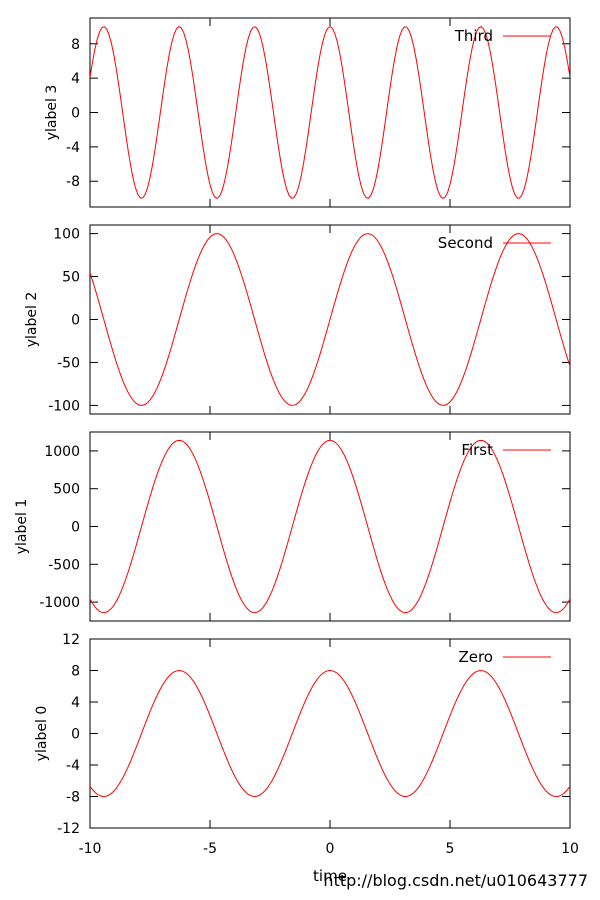 This screenshot has width=600, height=900. Describe the element at coordinates (22, 527) in the screenshot. I see `y-axis-label: ylabel 1` at that location.